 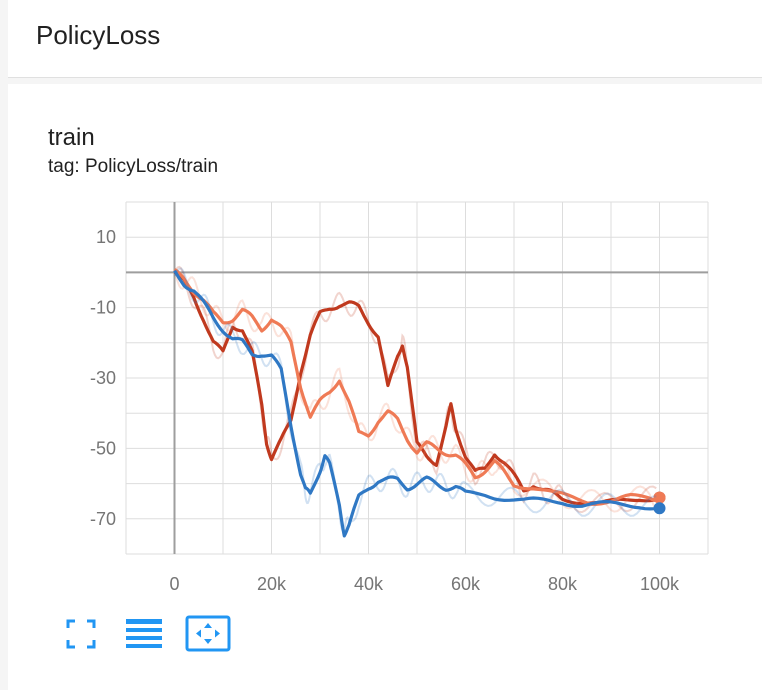 I want to click on y-tick-label: -50, so click(x=103, y=448).